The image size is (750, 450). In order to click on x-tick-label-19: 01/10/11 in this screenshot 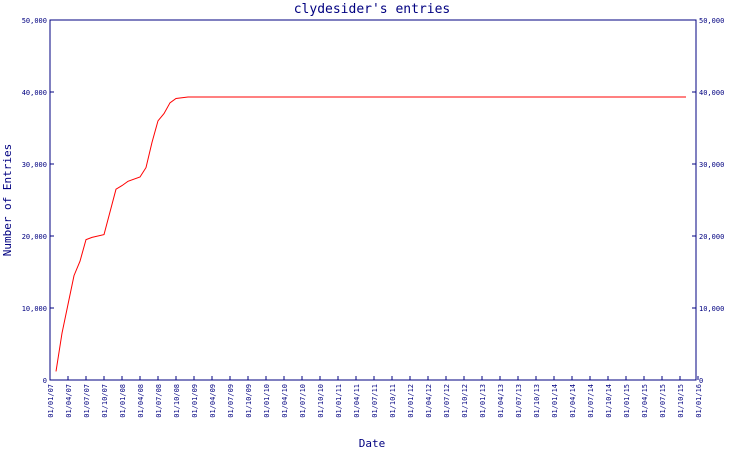, I will do `click(393, 401)`.